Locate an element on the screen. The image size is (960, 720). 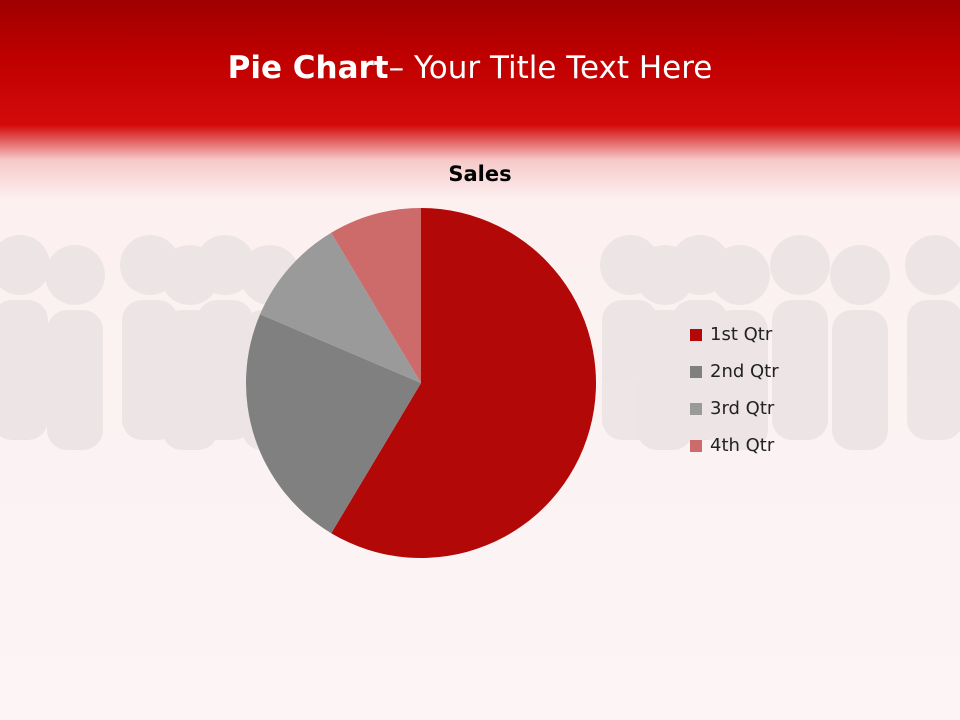
legend-label: 4th Qtr is located at coordinates (742, 445).